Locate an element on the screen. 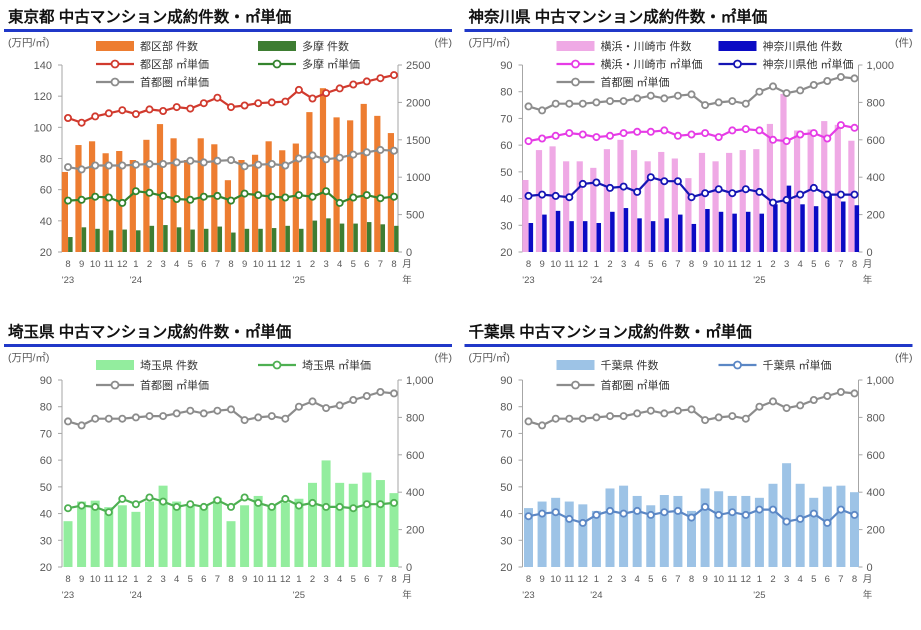 Image resolution: width=921 pixels, height=630 pixels. left-axis-unit: (万円/㎡) is located at coordinates (28, 358).